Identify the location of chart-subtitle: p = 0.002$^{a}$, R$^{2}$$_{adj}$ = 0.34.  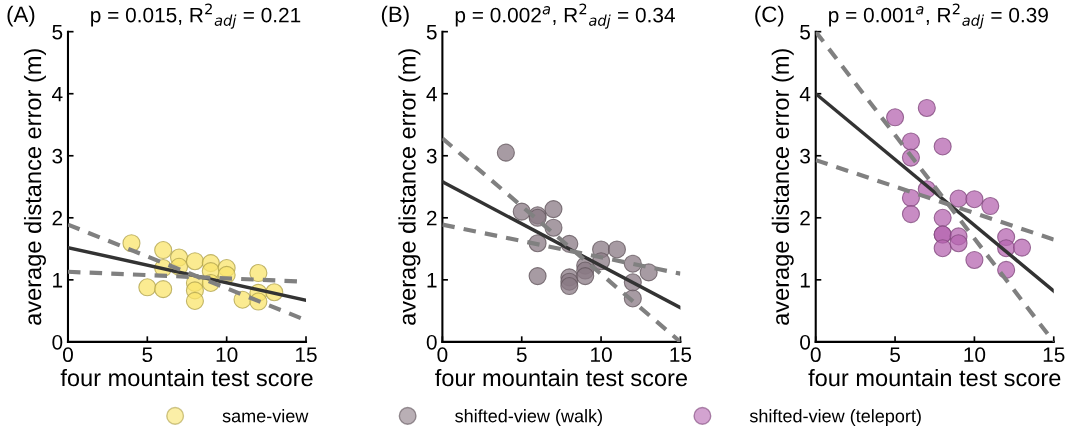
(565, 16).